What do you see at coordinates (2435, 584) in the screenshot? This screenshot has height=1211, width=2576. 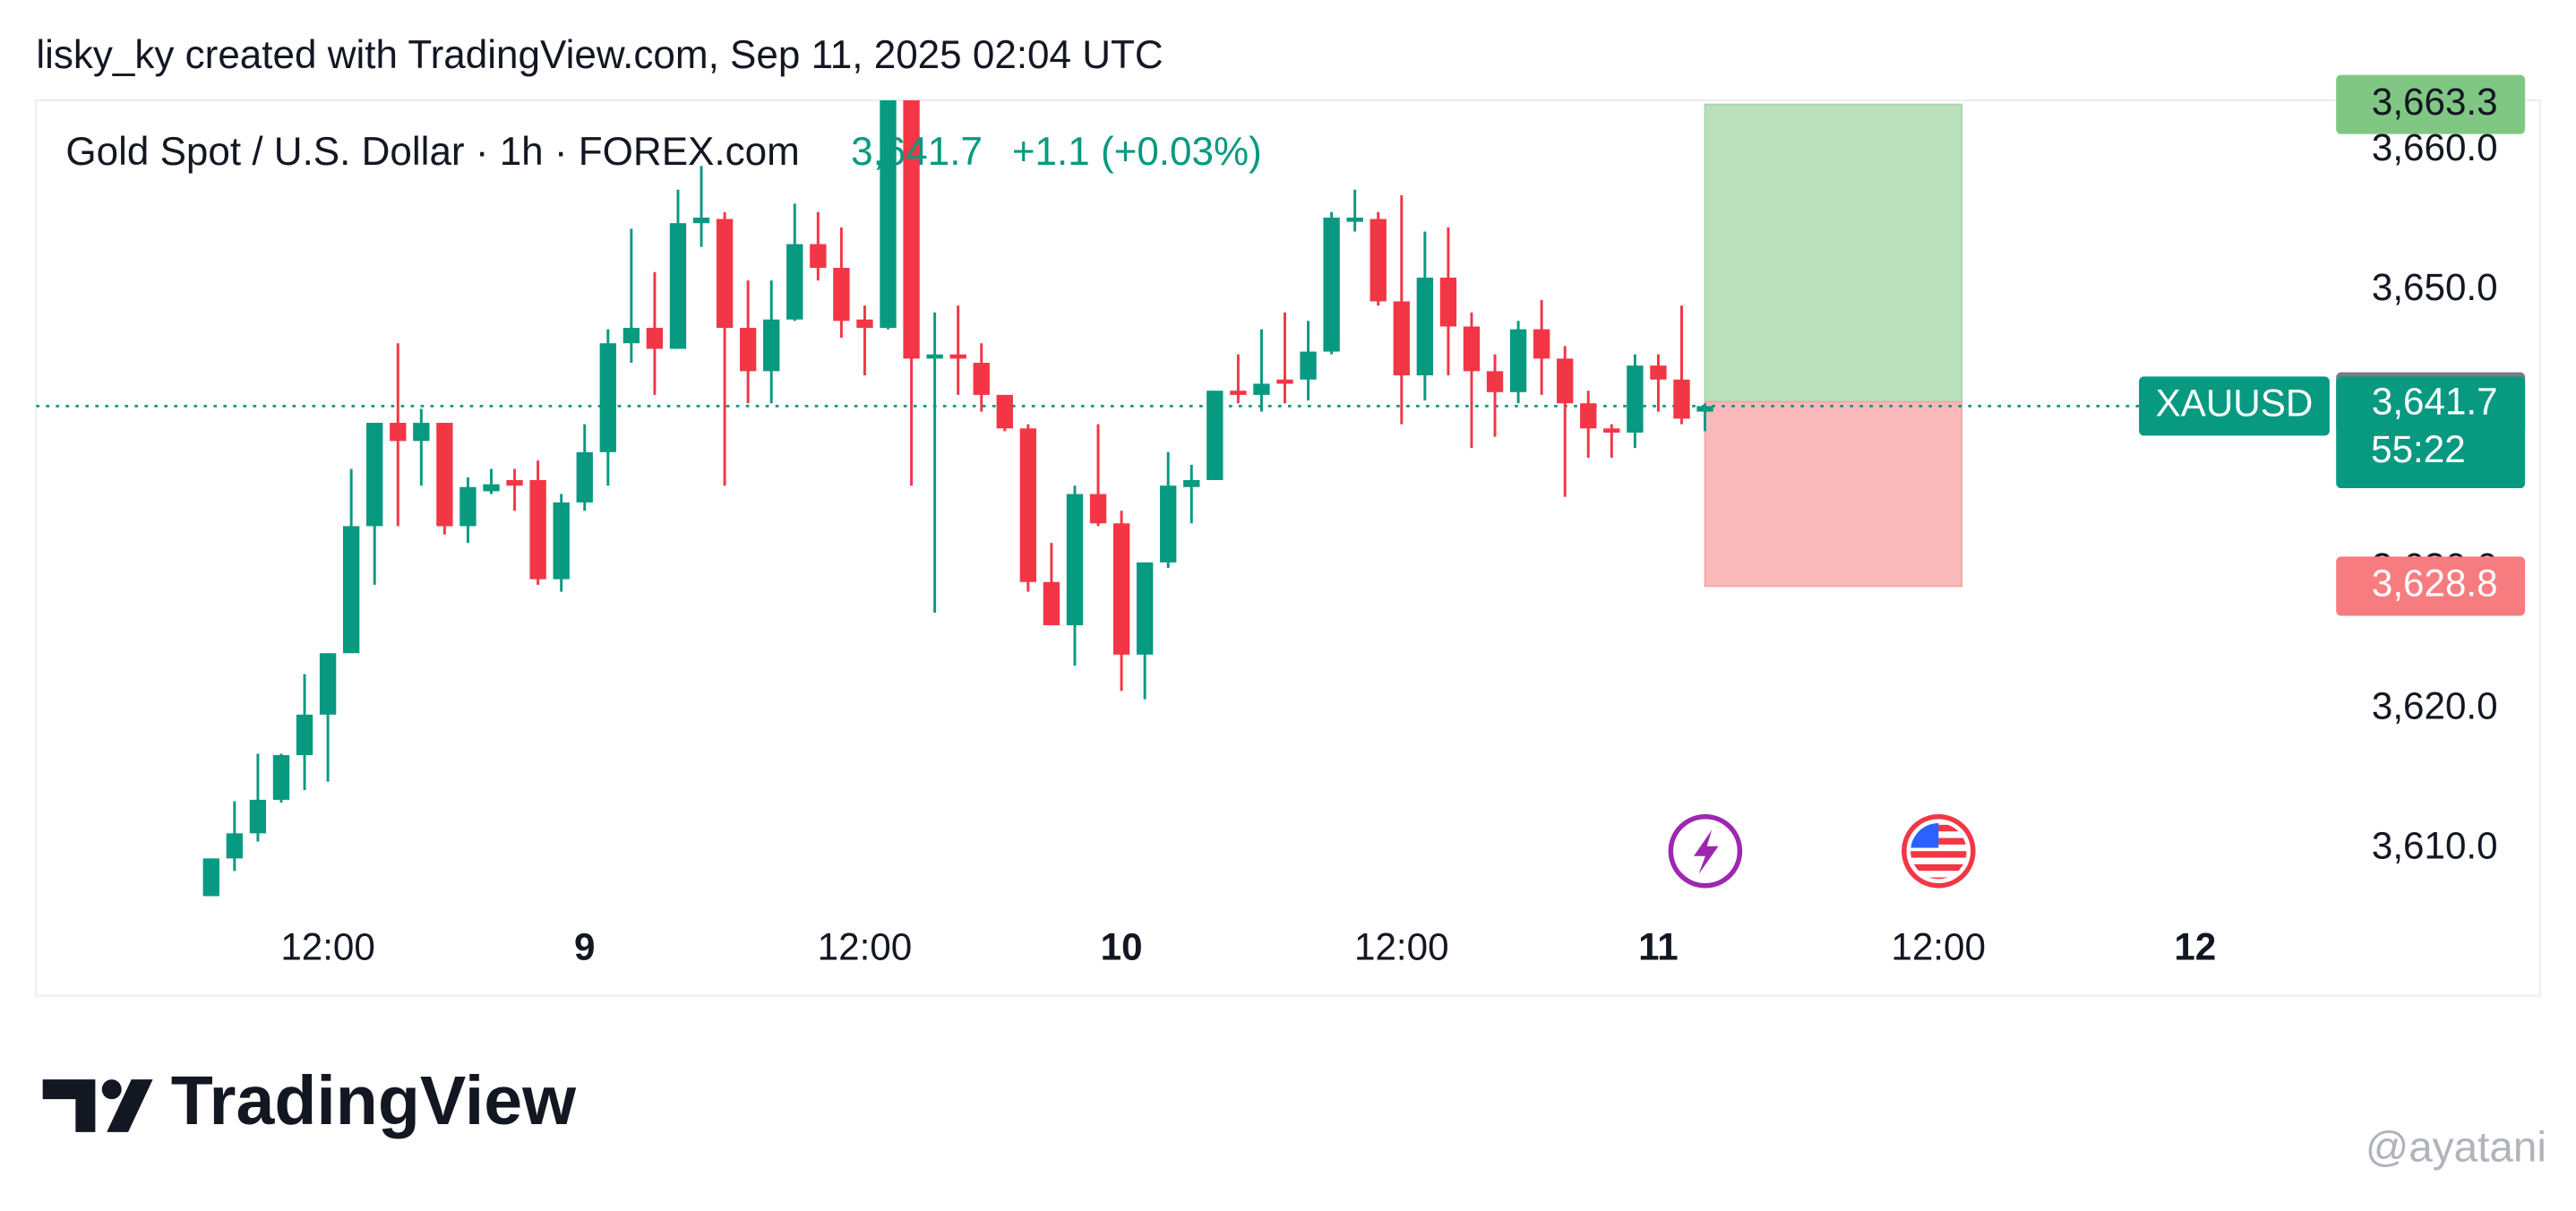 I see `stop-label: 3,628.8` at bounding box center [2435, 584].